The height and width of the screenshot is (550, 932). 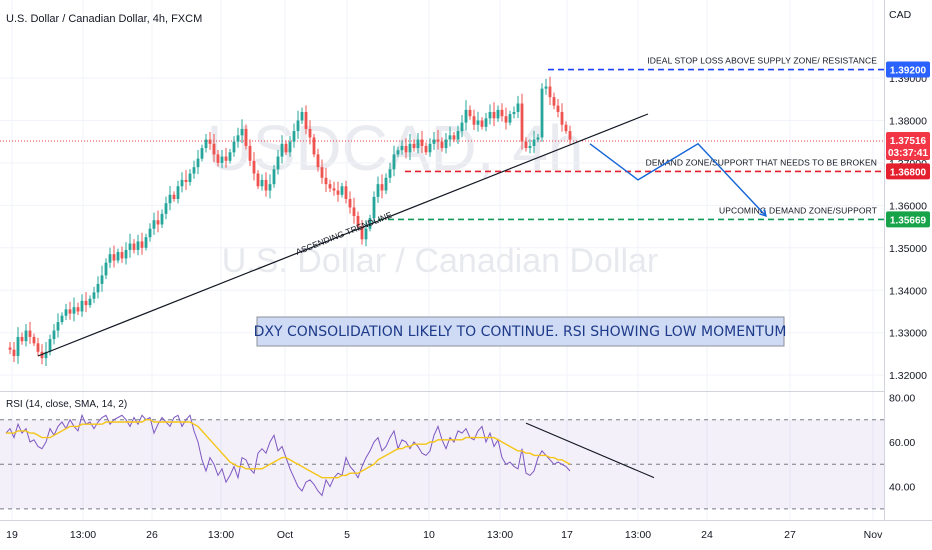 I want to click on rsi-downtrend-line, so click(x=590, y=450).